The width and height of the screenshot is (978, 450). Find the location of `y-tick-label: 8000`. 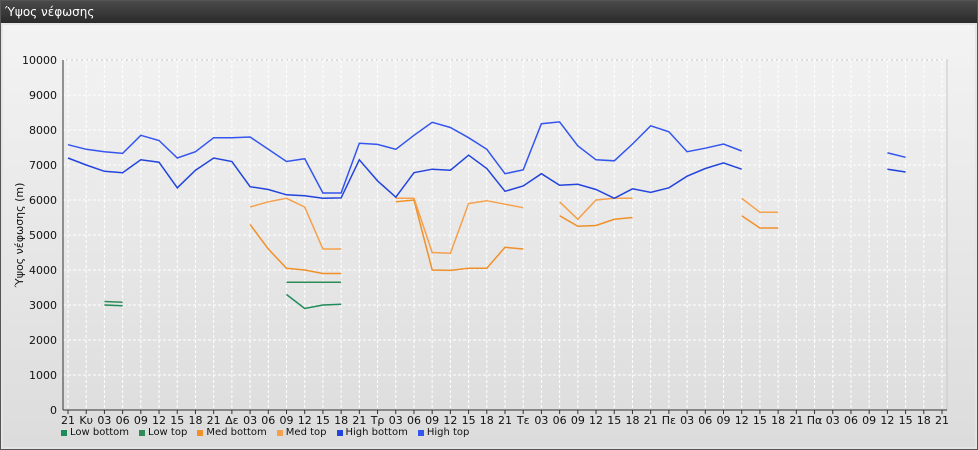

y-tick-label: 8000 is located at coordinates (43, 130).